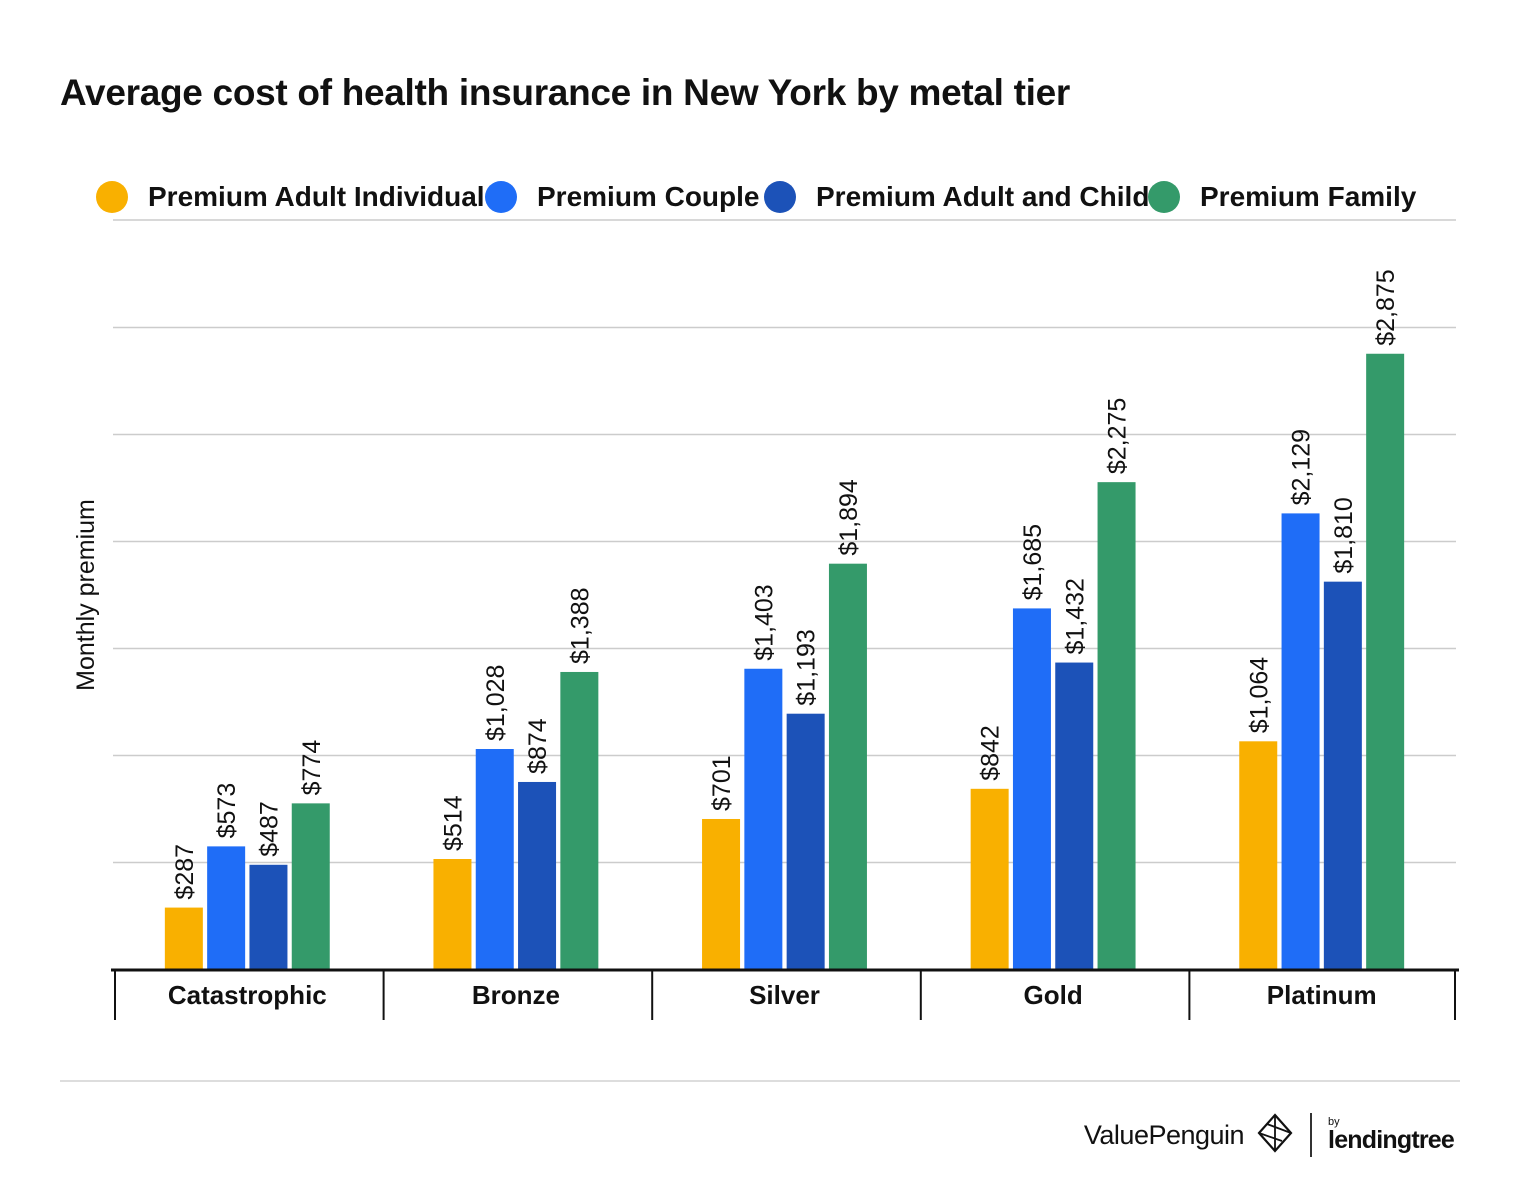 This screenshot has width=1520, height=1188. What do you see at coordinates (1311, 1135) in the screenshot?
I see `logo-divider` at bounding box center [1311, 1135].